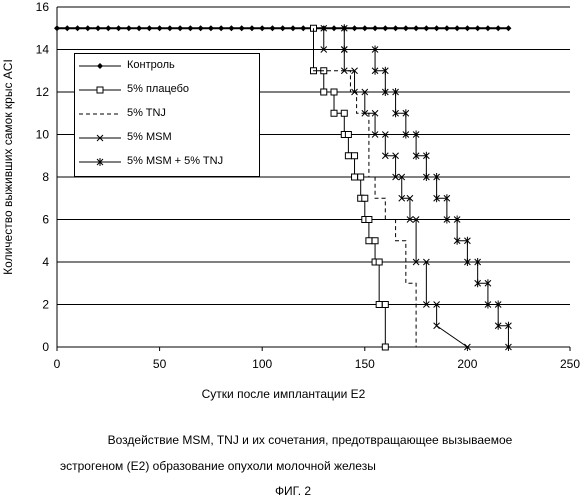 The image size is (586, 500). Describe the element at coordinates (45, 220) in the screenshot. I see `y-tick-label: 6` at that location.